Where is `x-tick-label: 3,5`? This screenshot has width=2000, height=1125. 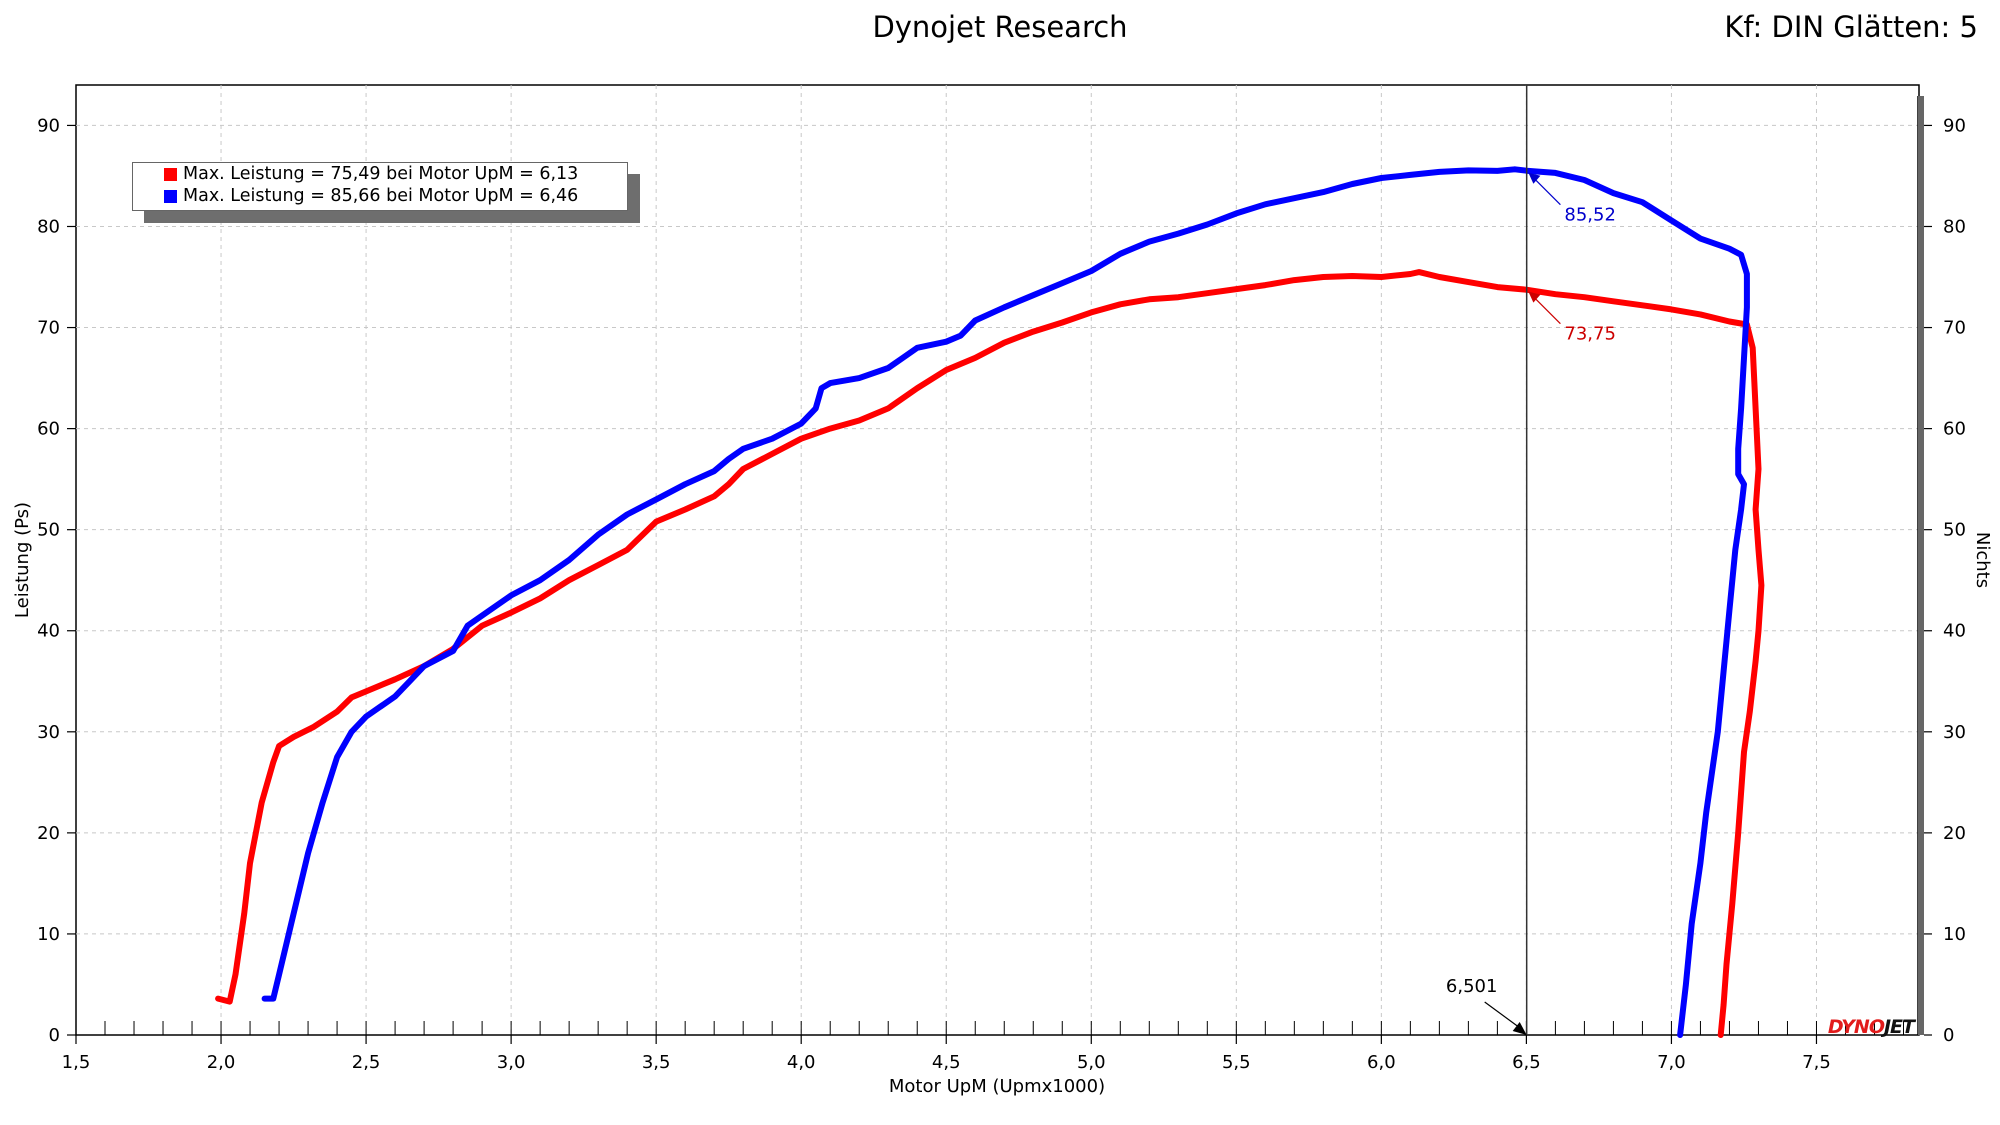 x-tick-label: 3,5 is located at coordinates (656, 1062).